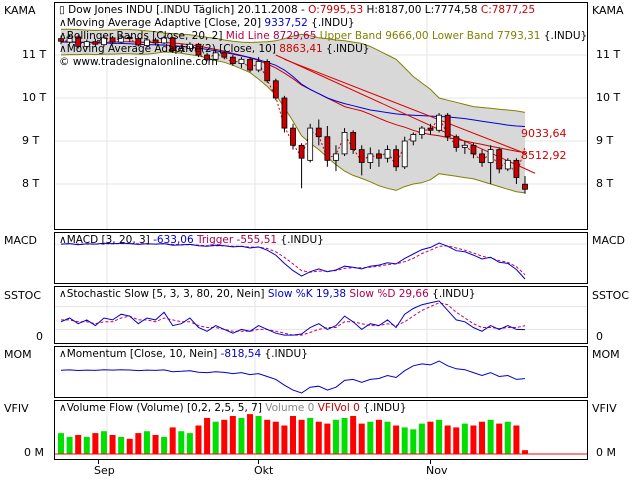 This screenshot has height=480, width=640. What do you see at coordinates (241, 354) in the screenshot?
I see `mom-legend-value: -818,54` at bounding box center [241, 354].